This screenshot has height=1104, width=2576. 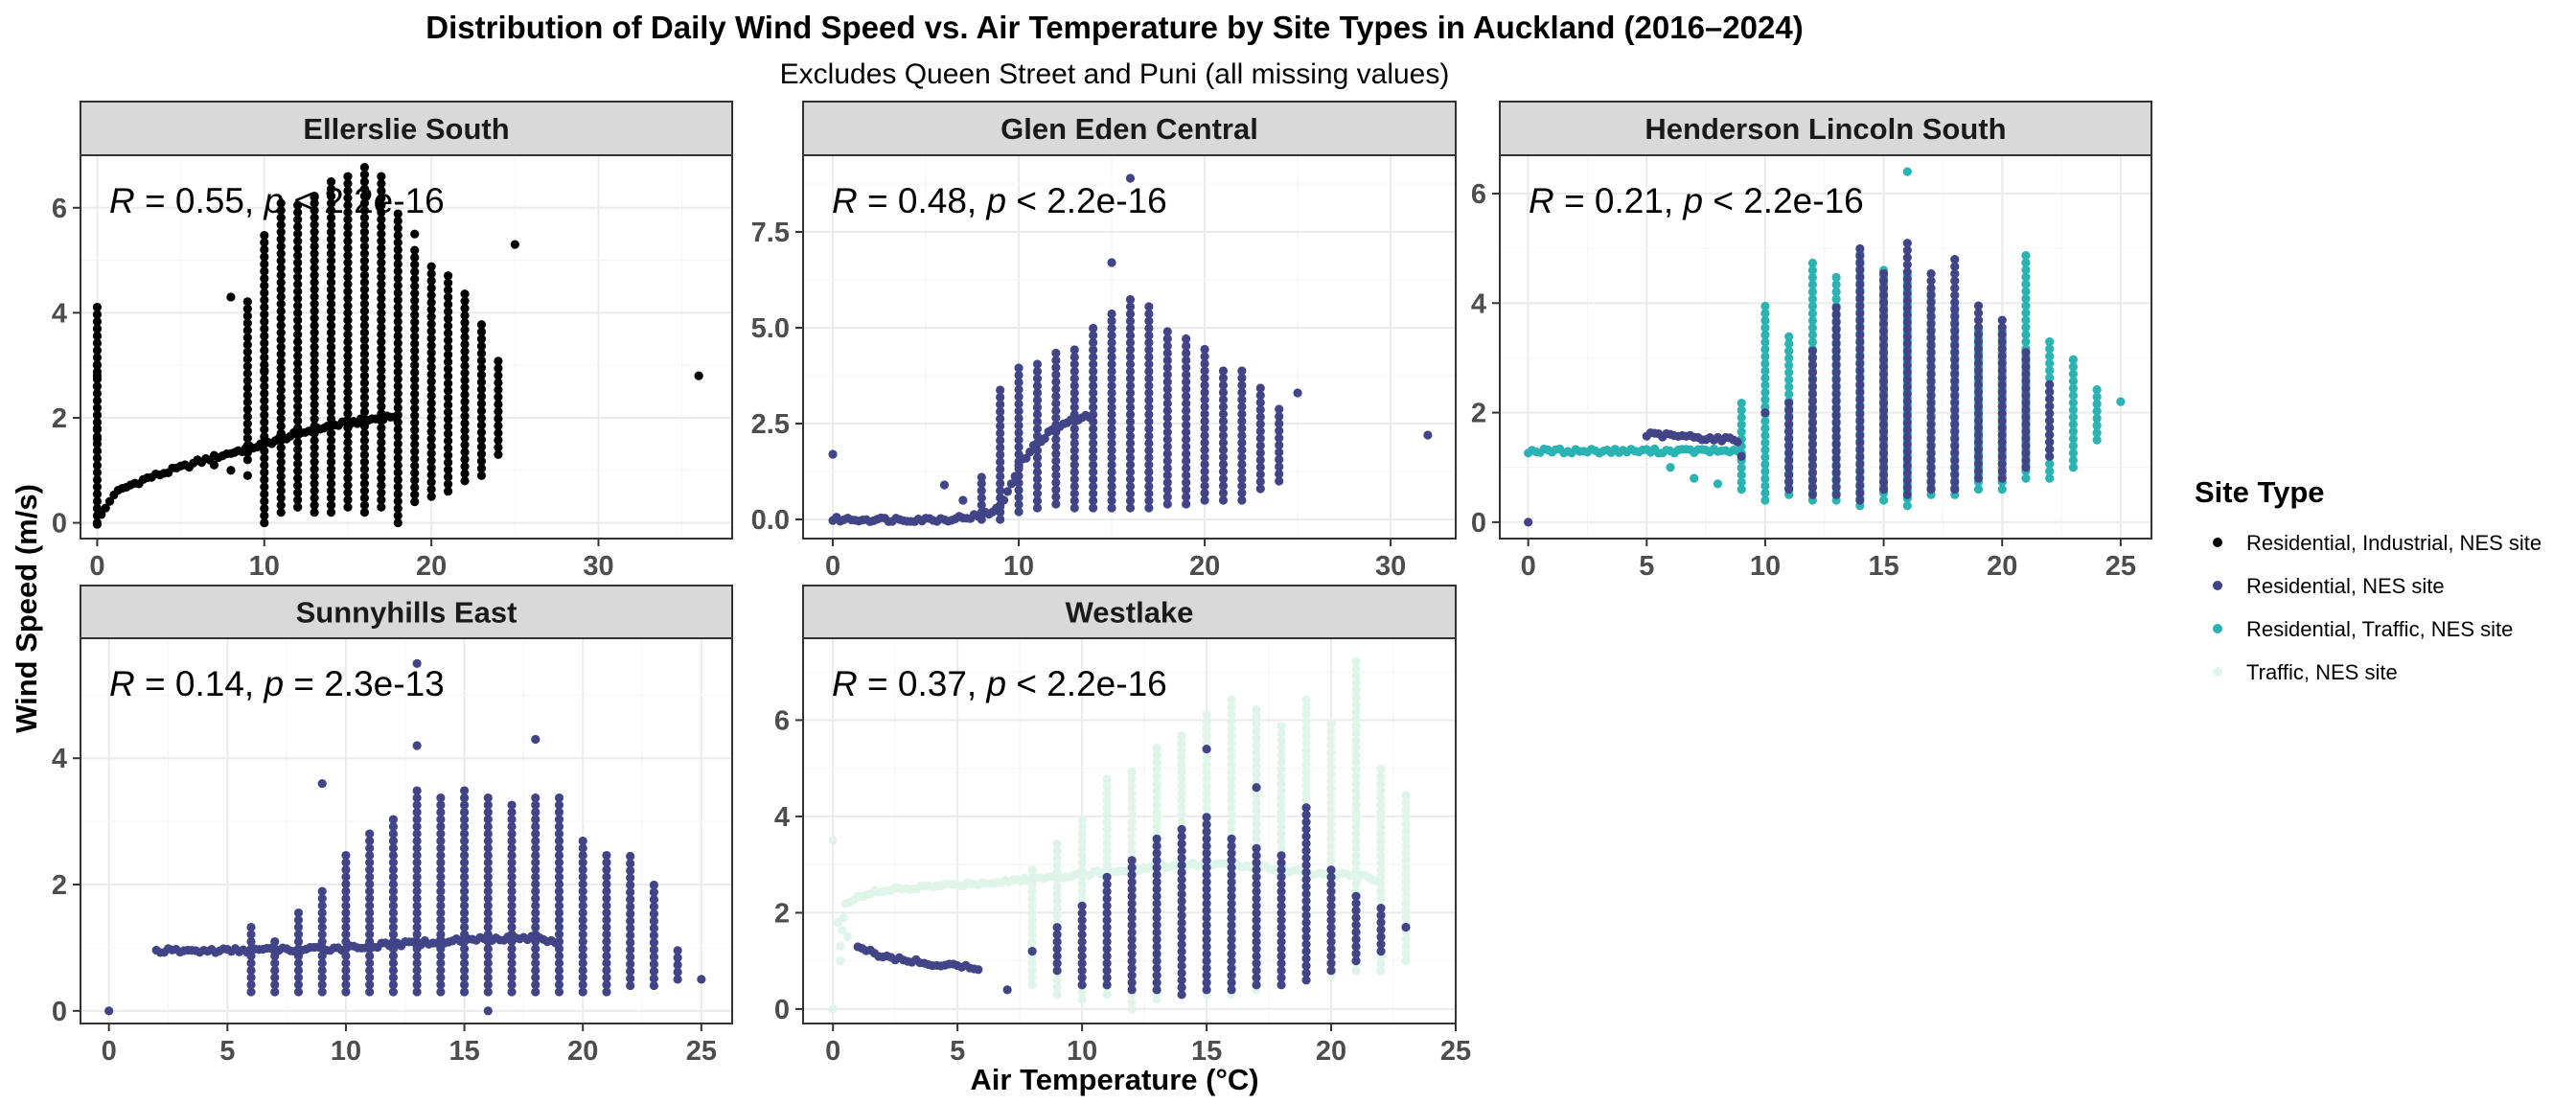 What do you see at coordinates (1479, 303) in the screenshot?
I see `y-tick-label: 4` at bounding box center [1479, 303].